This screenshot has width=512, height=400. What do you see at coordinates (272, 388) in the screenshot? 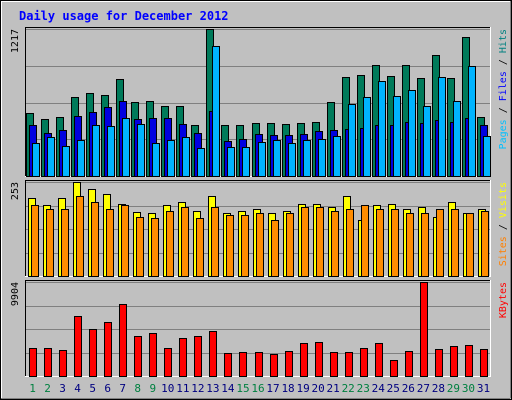
I see `x-tick-label-day-17: 17` at bounding box center [272, 388].